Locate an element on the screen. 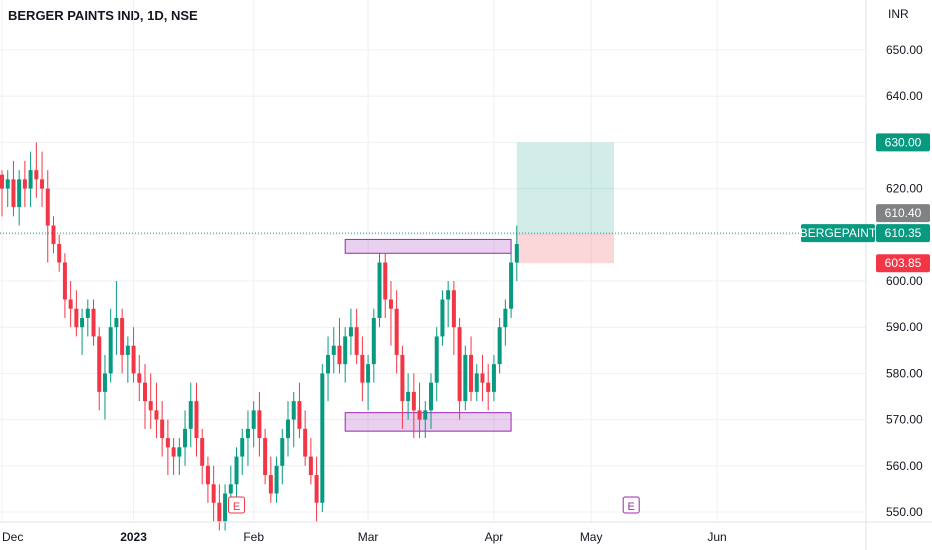  y-tick-label: 620.00 is located at coordinates (904, 189).